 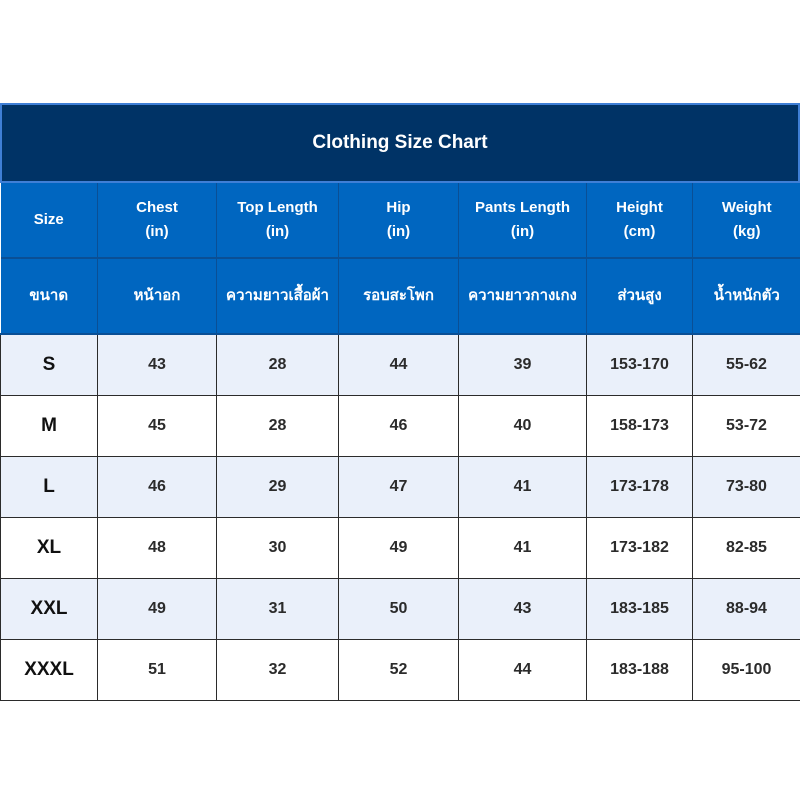 What do you see at coordinates (49, 426) in the screenshot?
I see `cell-size: M` at bounding box center [49, 426].